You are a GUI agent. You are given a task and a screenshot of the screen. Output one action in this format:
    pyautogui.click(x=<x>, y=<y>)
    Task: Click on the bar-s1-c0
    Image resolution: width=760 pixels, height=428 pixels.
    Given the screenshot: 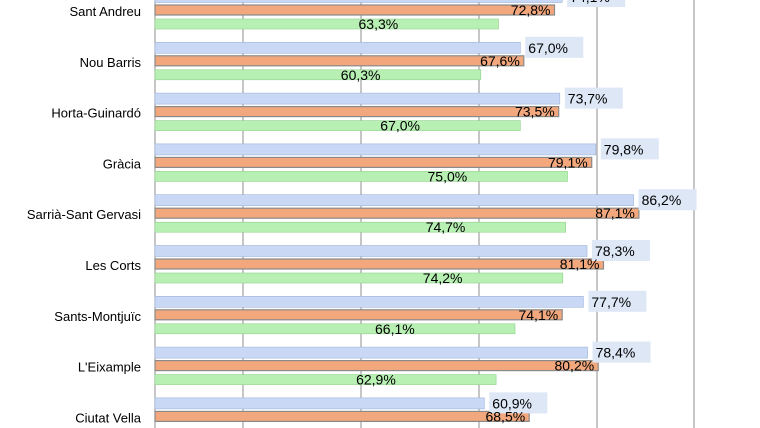 What is the action you would take?
    pyautogui.click(x=355, y=10)
    